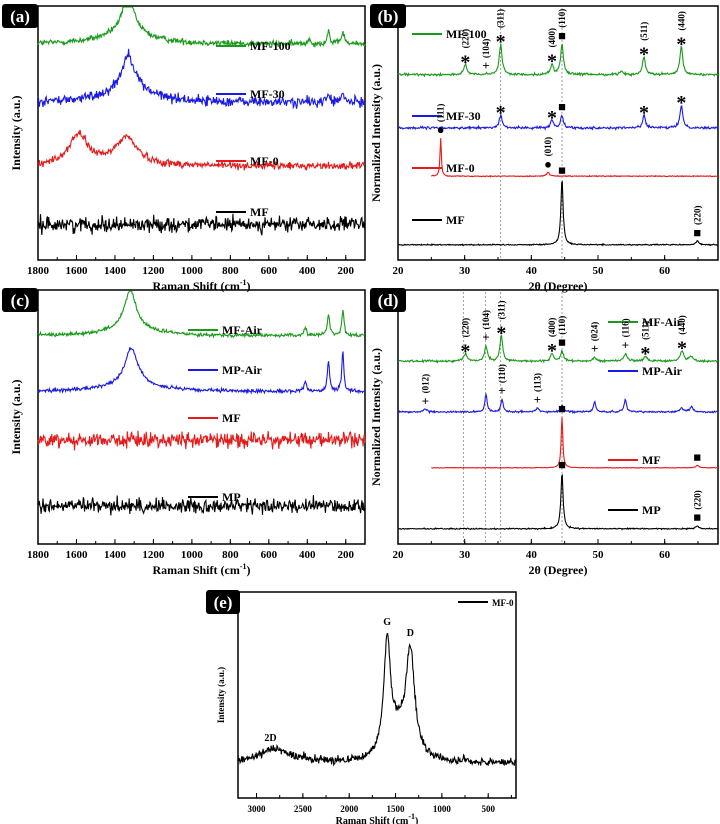  What do you see at coordinates (460, 168) in the screenshot?
I see `legend-label: MF-0` at bounding box center [460, 168].